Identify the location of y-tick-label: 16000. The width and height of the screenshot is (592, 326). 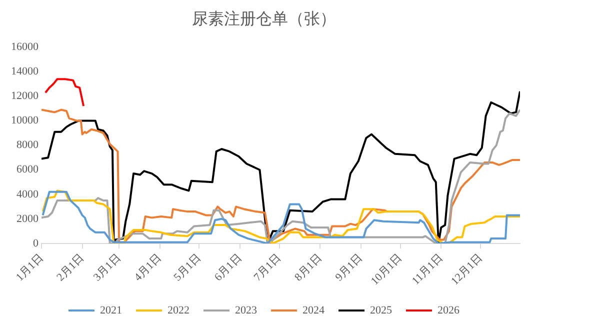
(25, 47).